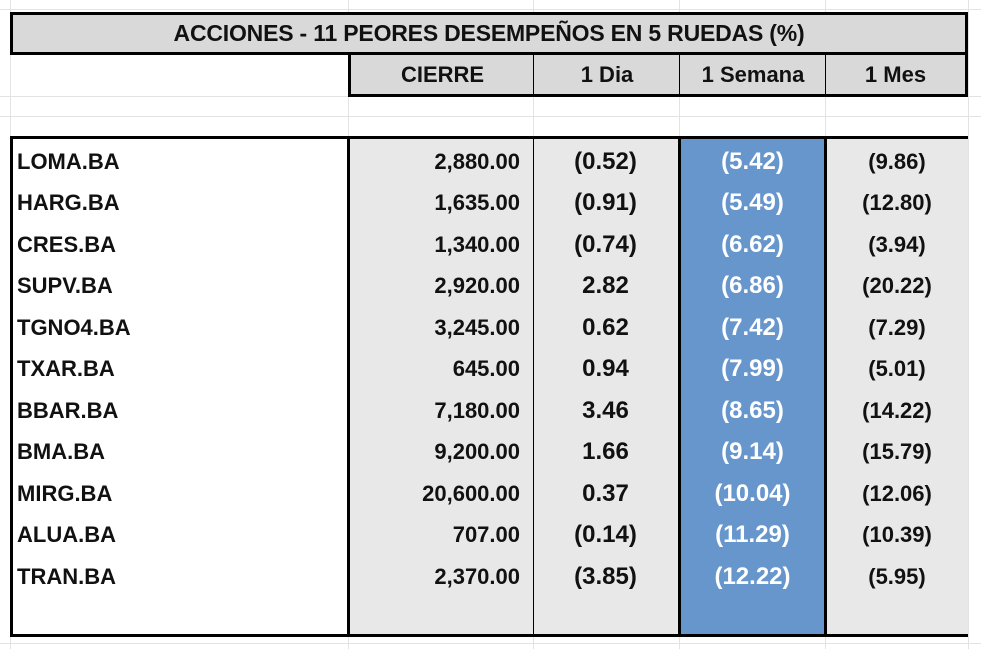 The image size is (981, 649). Describe the element at coordinates (68, 161) in the screenshot. I see `cell-symbol: LOMA.BA` at that location.